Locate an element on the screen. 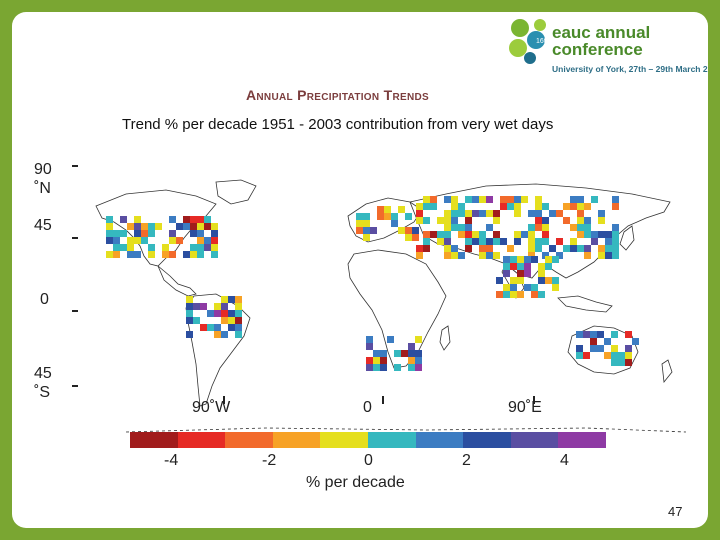  colorbar-tick-neg4: -4 is located at coordinates (171, 460).